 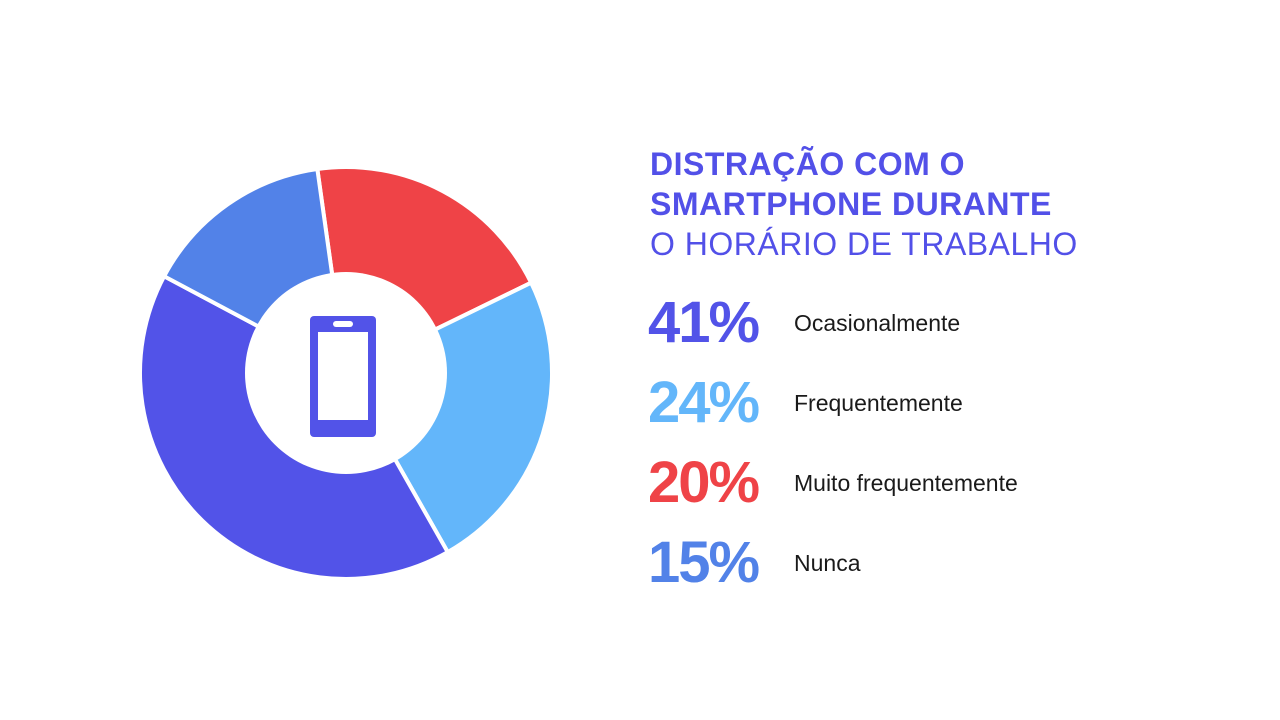 I want to click on legend-label-frequentemente: Frequentemente, so click(x=878, y=403).